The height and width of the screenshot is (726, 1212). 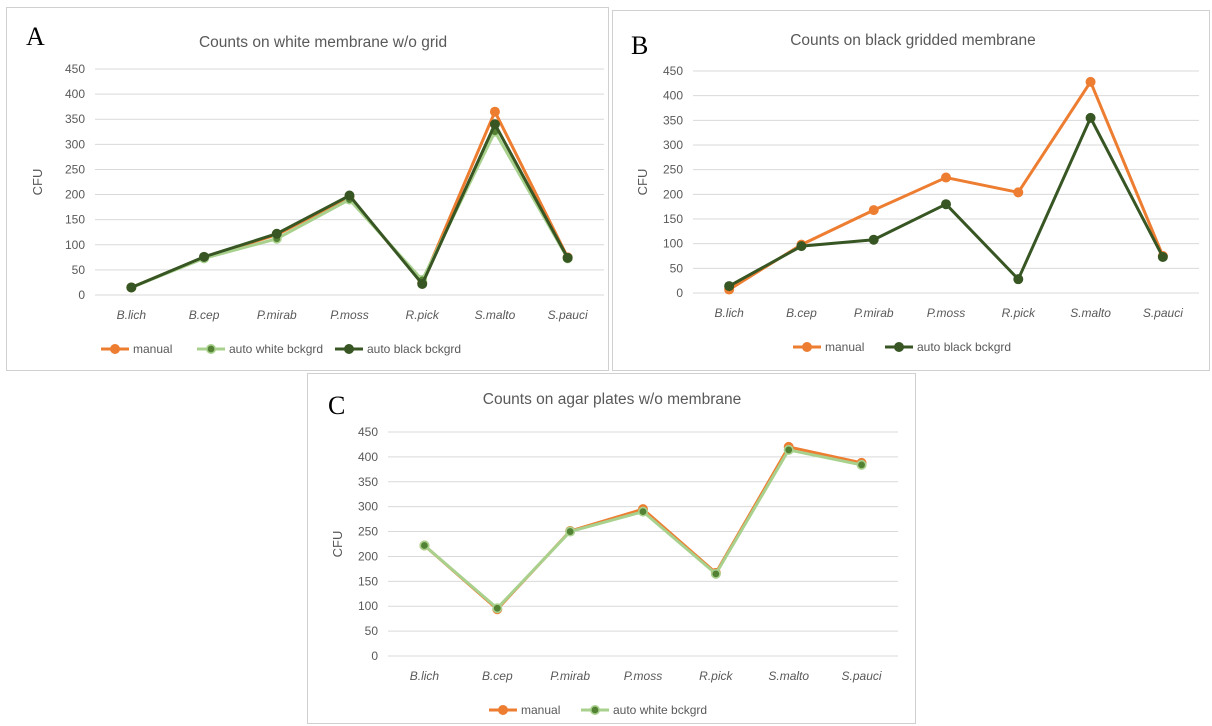 What do you see at coordinates (913, 40) in the screenshot?
I see `chart-title: Counts on black gridded membrane` at bounding box center [913, 40].